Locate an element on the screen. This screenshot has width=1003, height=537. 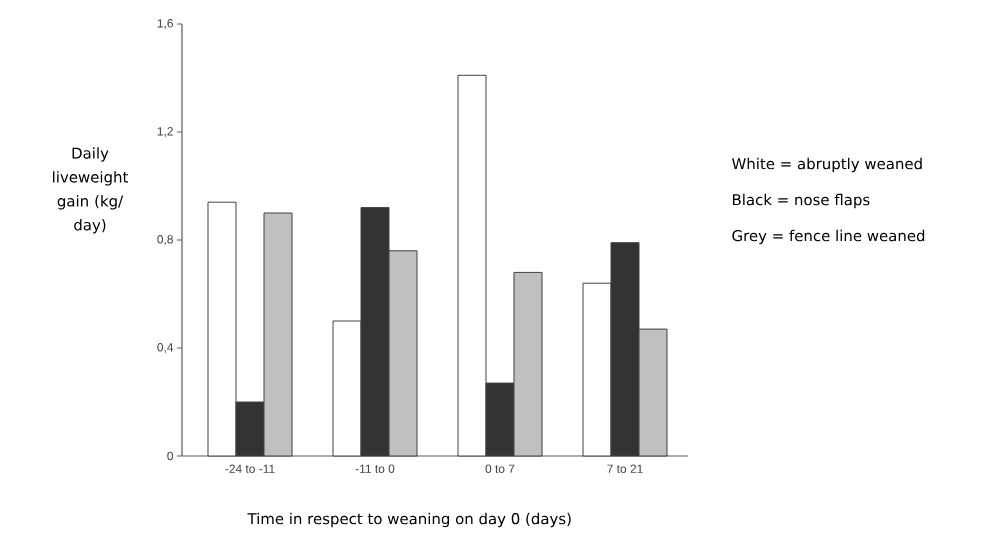
y-tick-label: 0,4 is located at coordinates (165, 348).